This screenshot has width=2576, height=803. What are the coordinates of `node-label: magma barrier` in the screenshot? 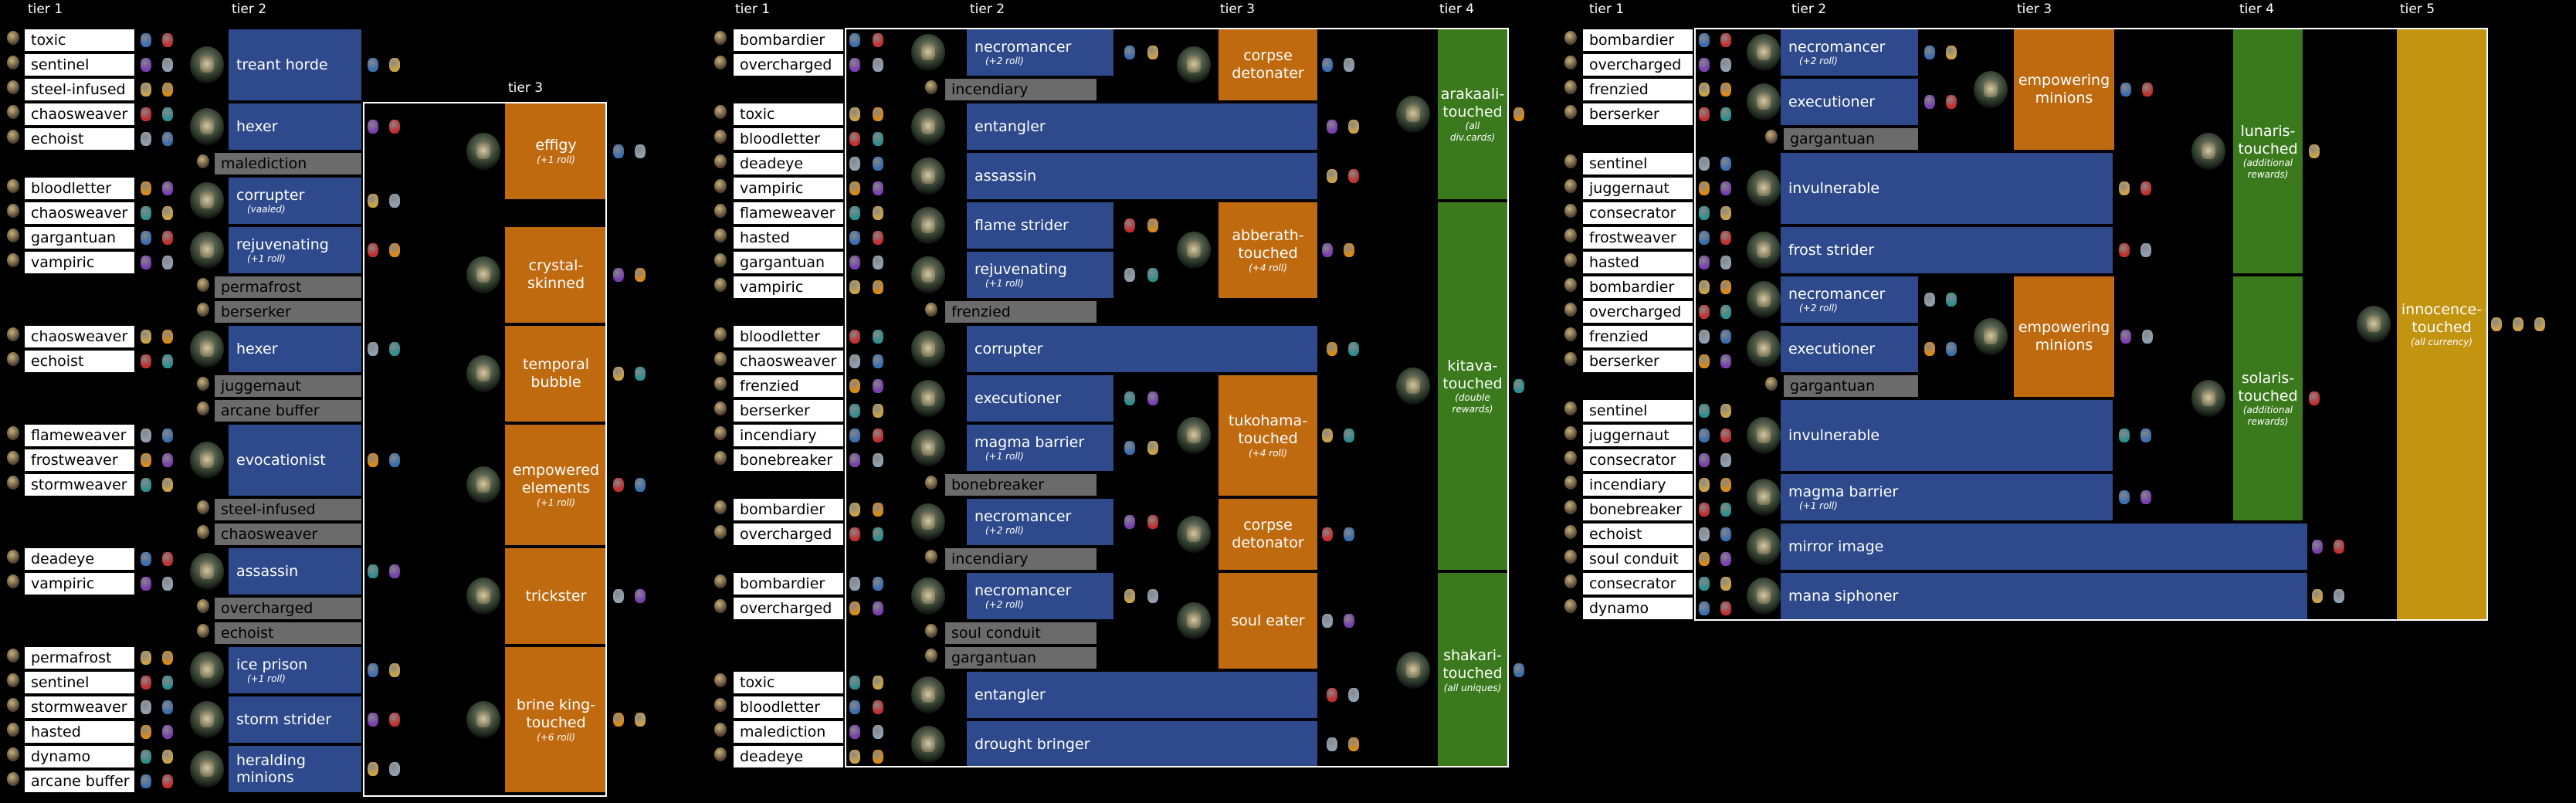 It's located at (1843, 492).